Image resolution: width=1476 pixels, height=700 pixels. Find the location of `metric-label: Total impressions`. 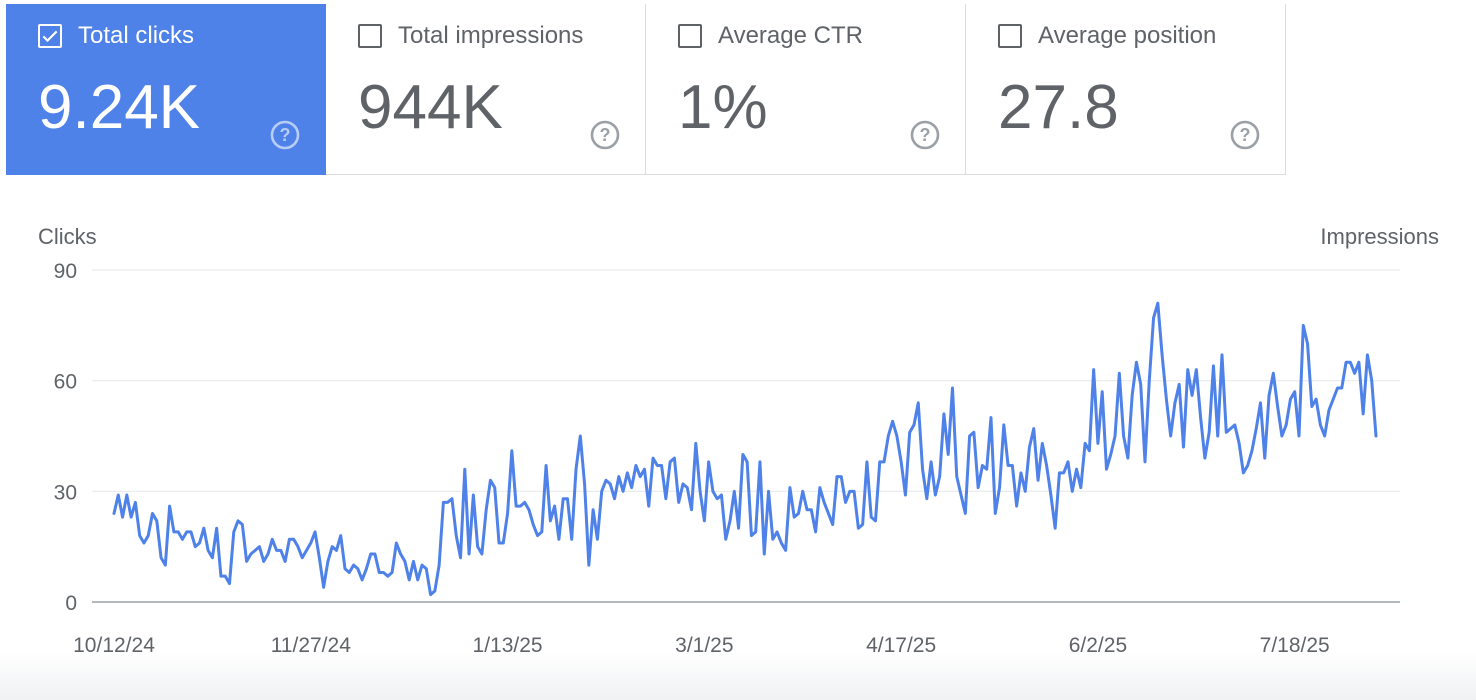

metric-label: Total impressions is located at coordinates (491, 35).